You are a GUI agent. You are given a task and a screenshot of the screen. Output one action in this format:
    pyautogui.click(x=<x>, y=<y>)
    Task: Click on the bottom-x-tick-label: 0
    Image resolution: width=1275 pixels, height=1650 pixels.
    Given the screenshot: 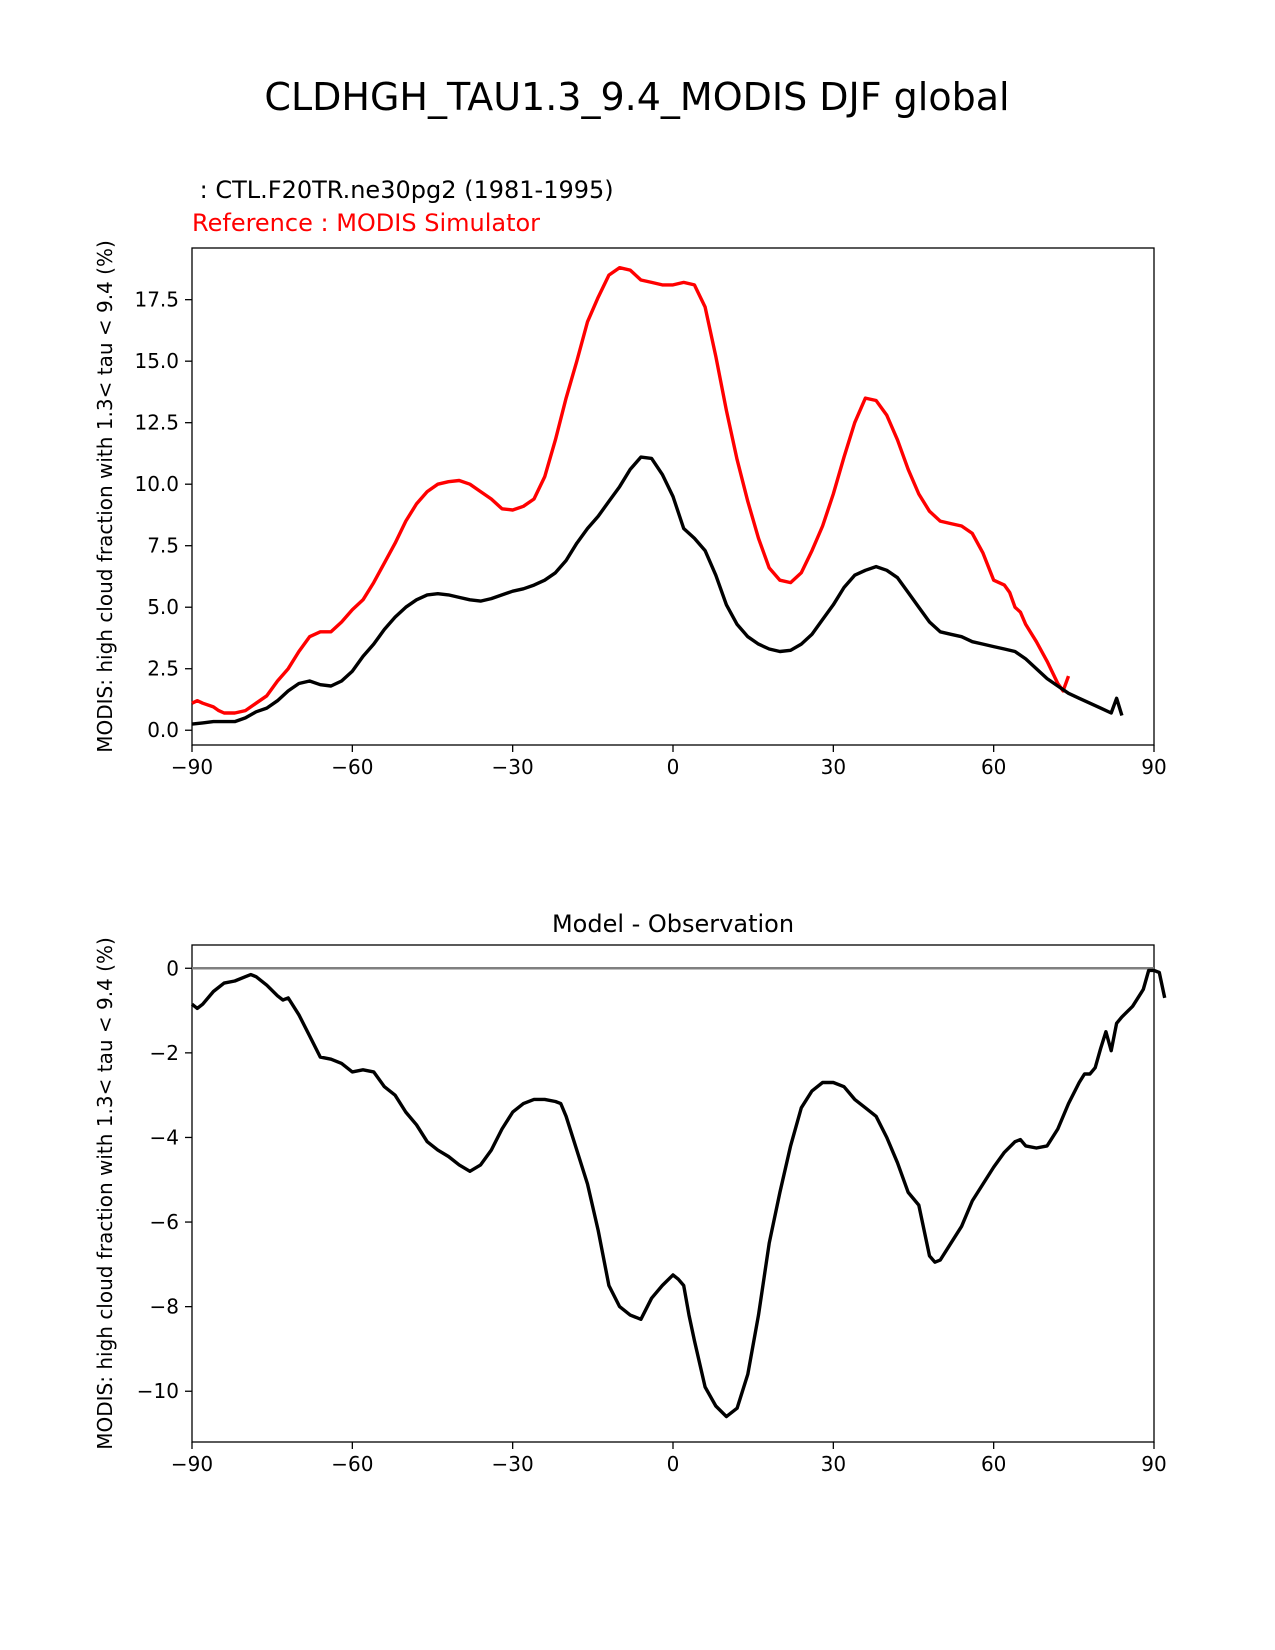 What is the action you would take?
    pyautogui.click(x=673, y=1464)
    